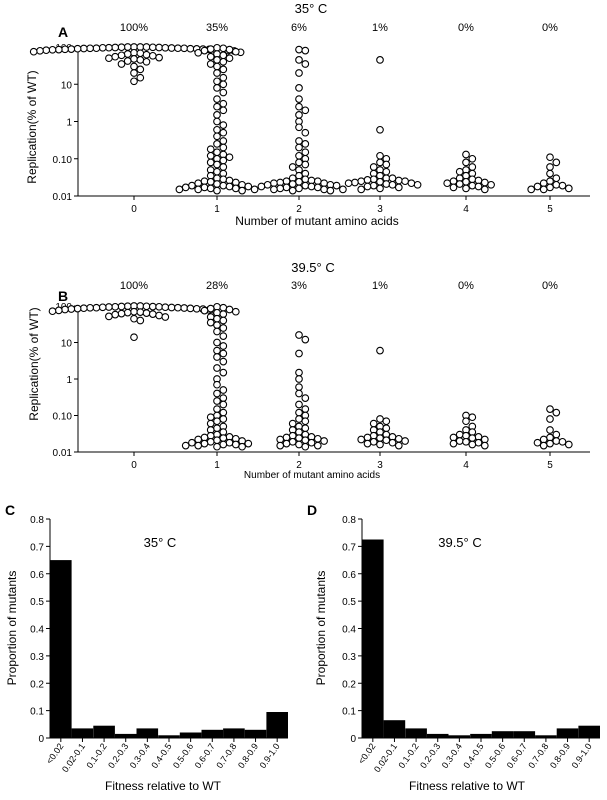 Image resolution: width=607 pixels, height=800 pixels. What do you see at coordinates (134, 209) in the screenshot?
I see `x-tick-label: 0` at bounding box center [134, 209].